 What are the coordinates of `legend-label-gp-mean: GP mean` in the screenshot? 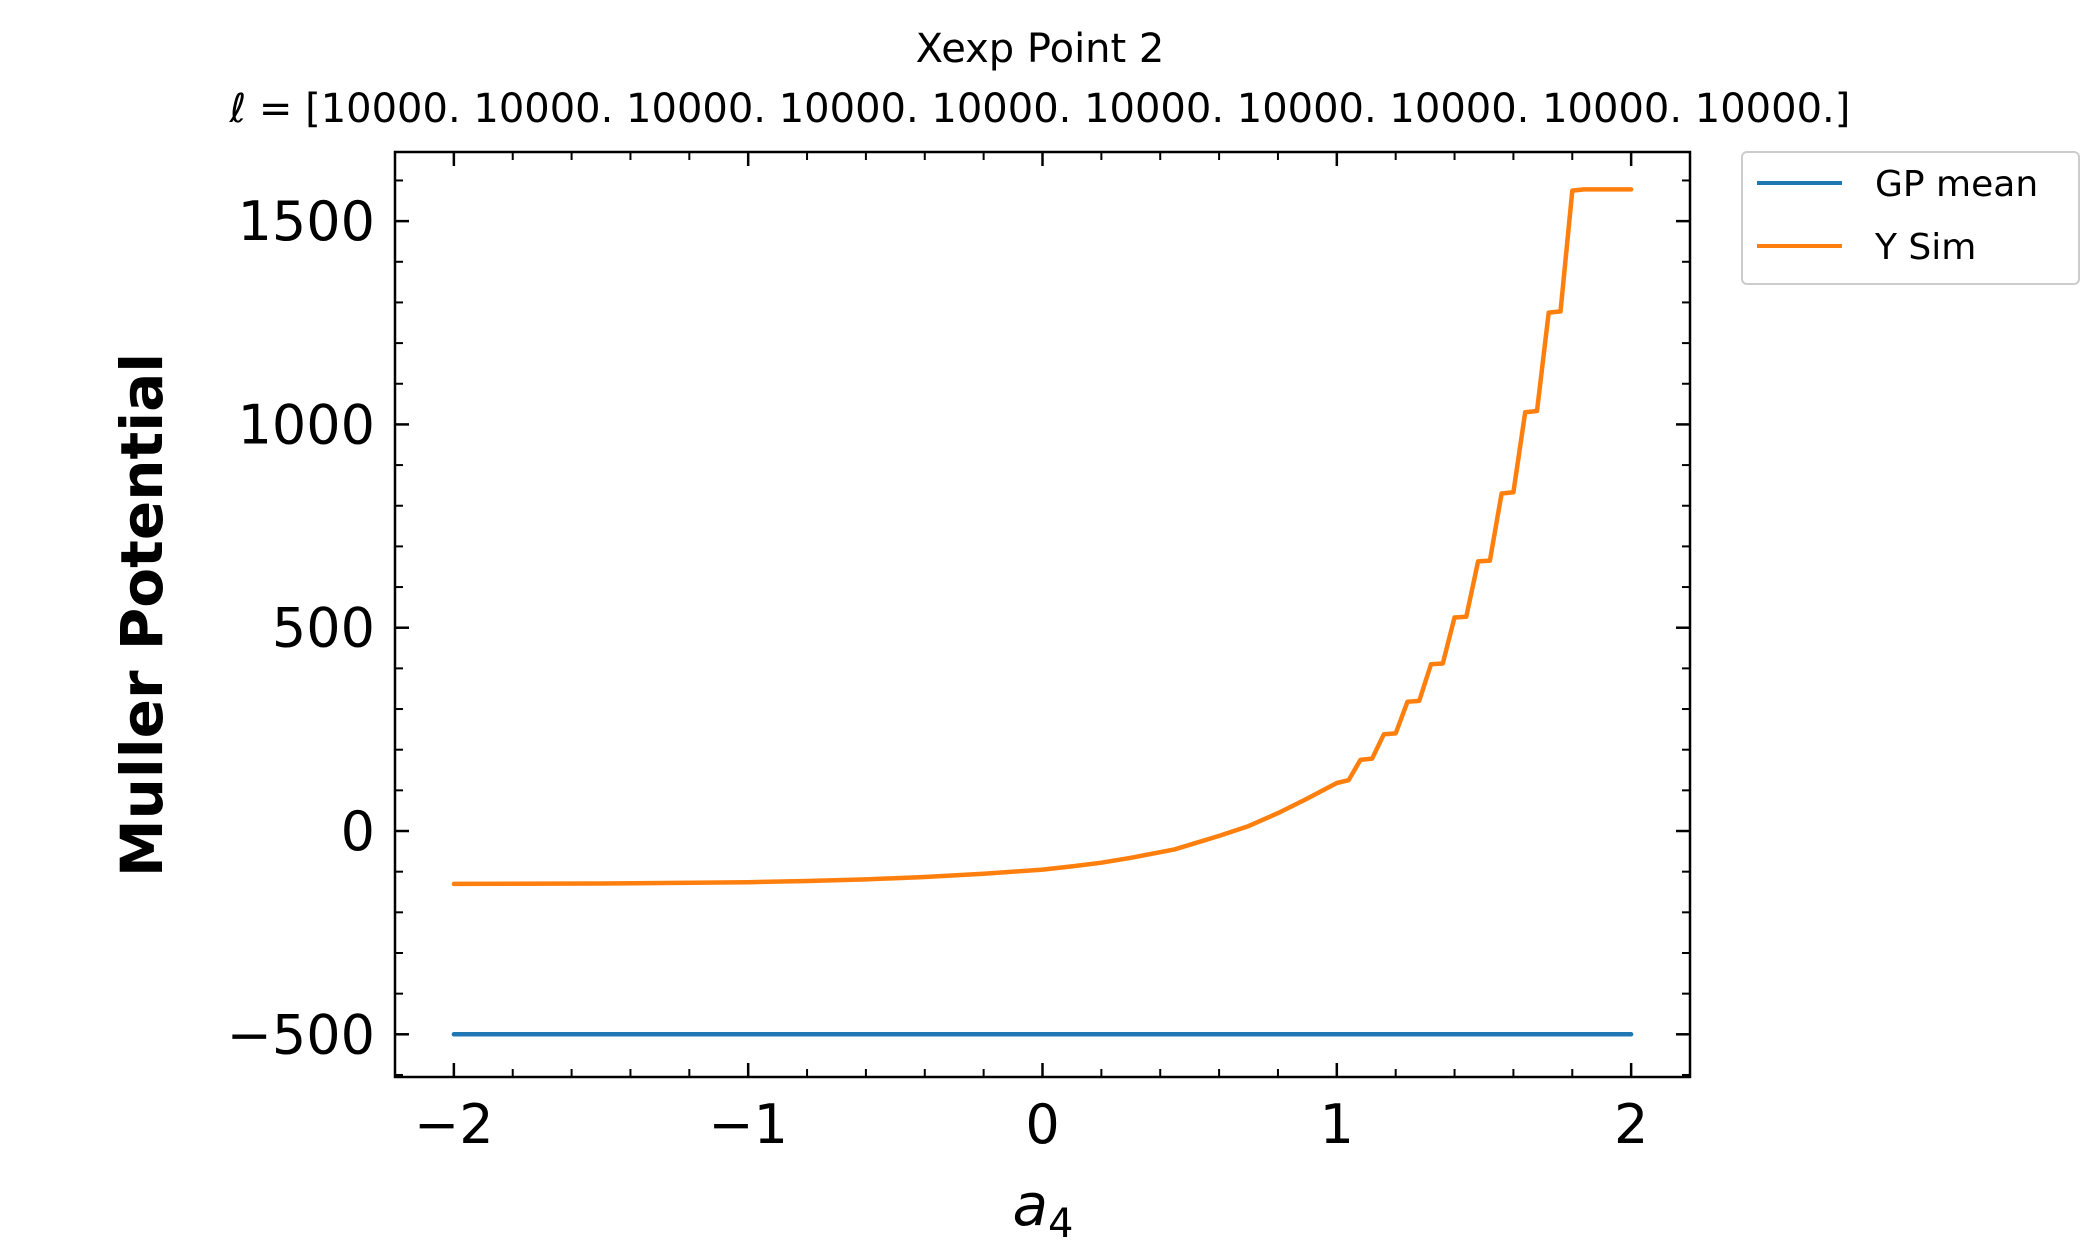 It's located at (1956, 184).